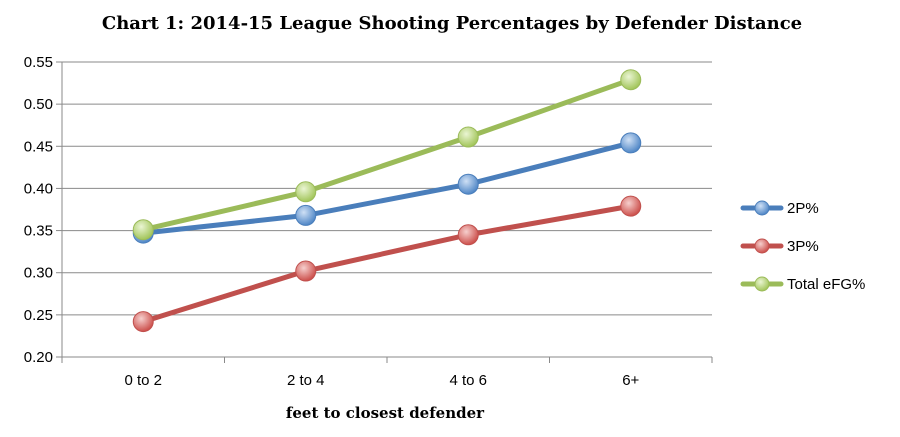 This screenshot has height=437, width=900. Describe the element at coordinates (38, 231) in the screenshot. I see `y-tick-label: 0.35` at that location.